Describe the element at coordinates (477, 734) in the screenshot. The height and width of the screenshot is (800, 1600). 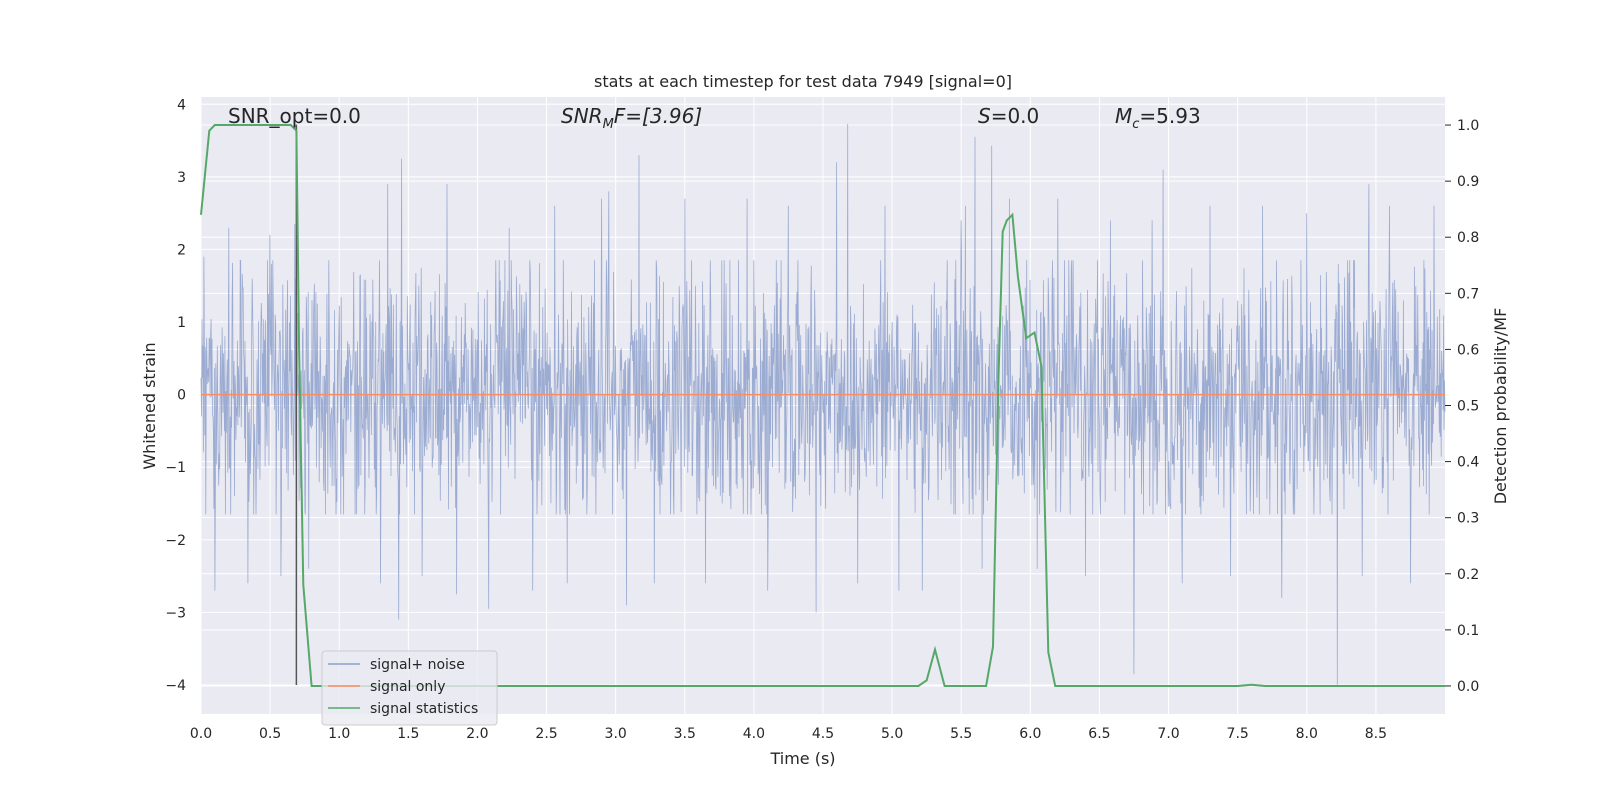
I see `x-tick-label: 2.0` at that location.